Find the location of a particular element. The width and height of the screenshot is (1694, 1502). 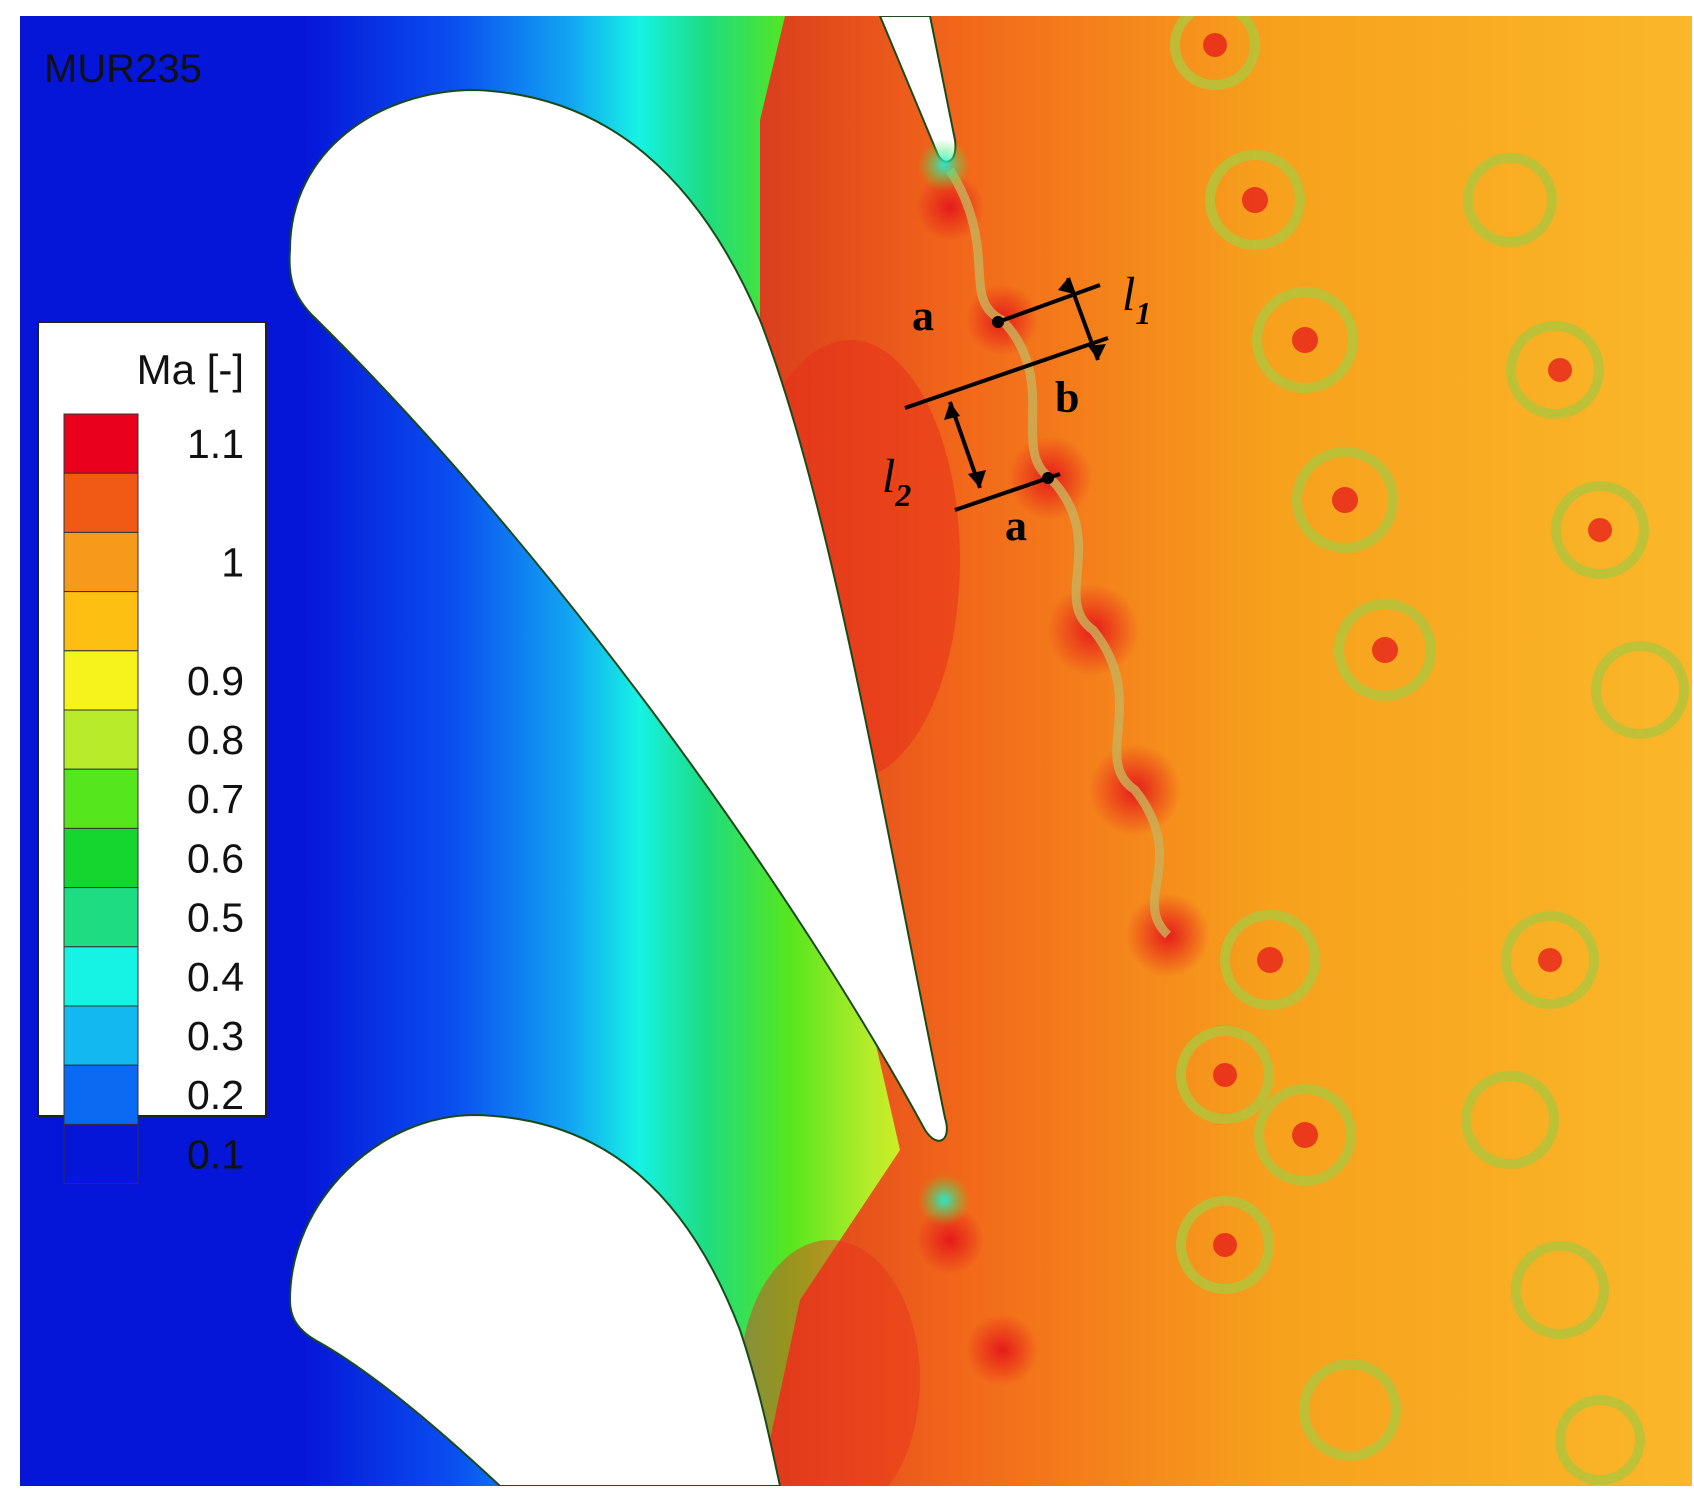

legend-tick-labels: 1.1 1 0.9 0.8 0.7 0.6 0.5 0.4 0.3 0.2 0.1 is located at coordinates (215, 799).